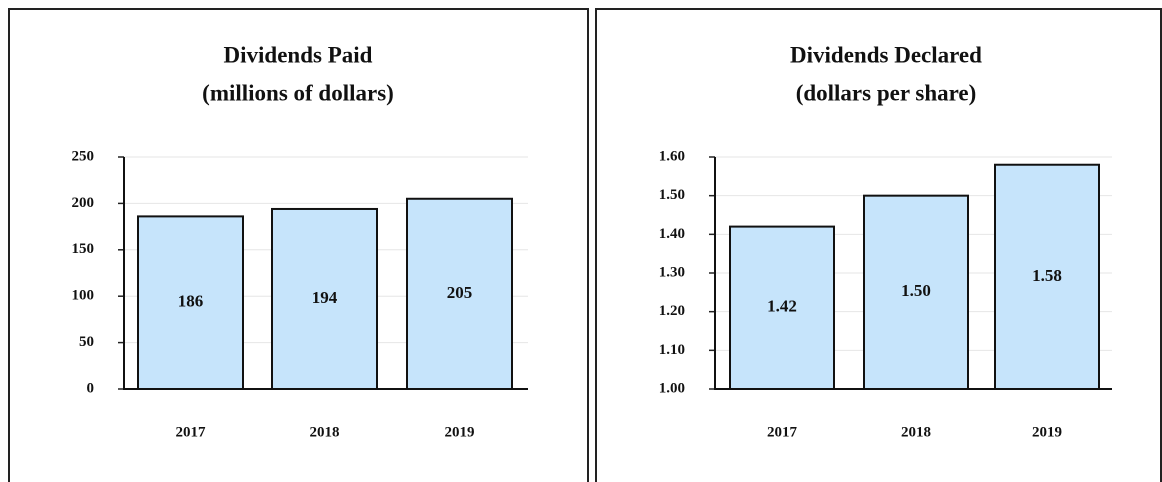 This screenshot has width=1162, height=482. Describe the element at coordinates (672, 388) in the screenshot. I see `y-tick-label: 1.00` at that location.